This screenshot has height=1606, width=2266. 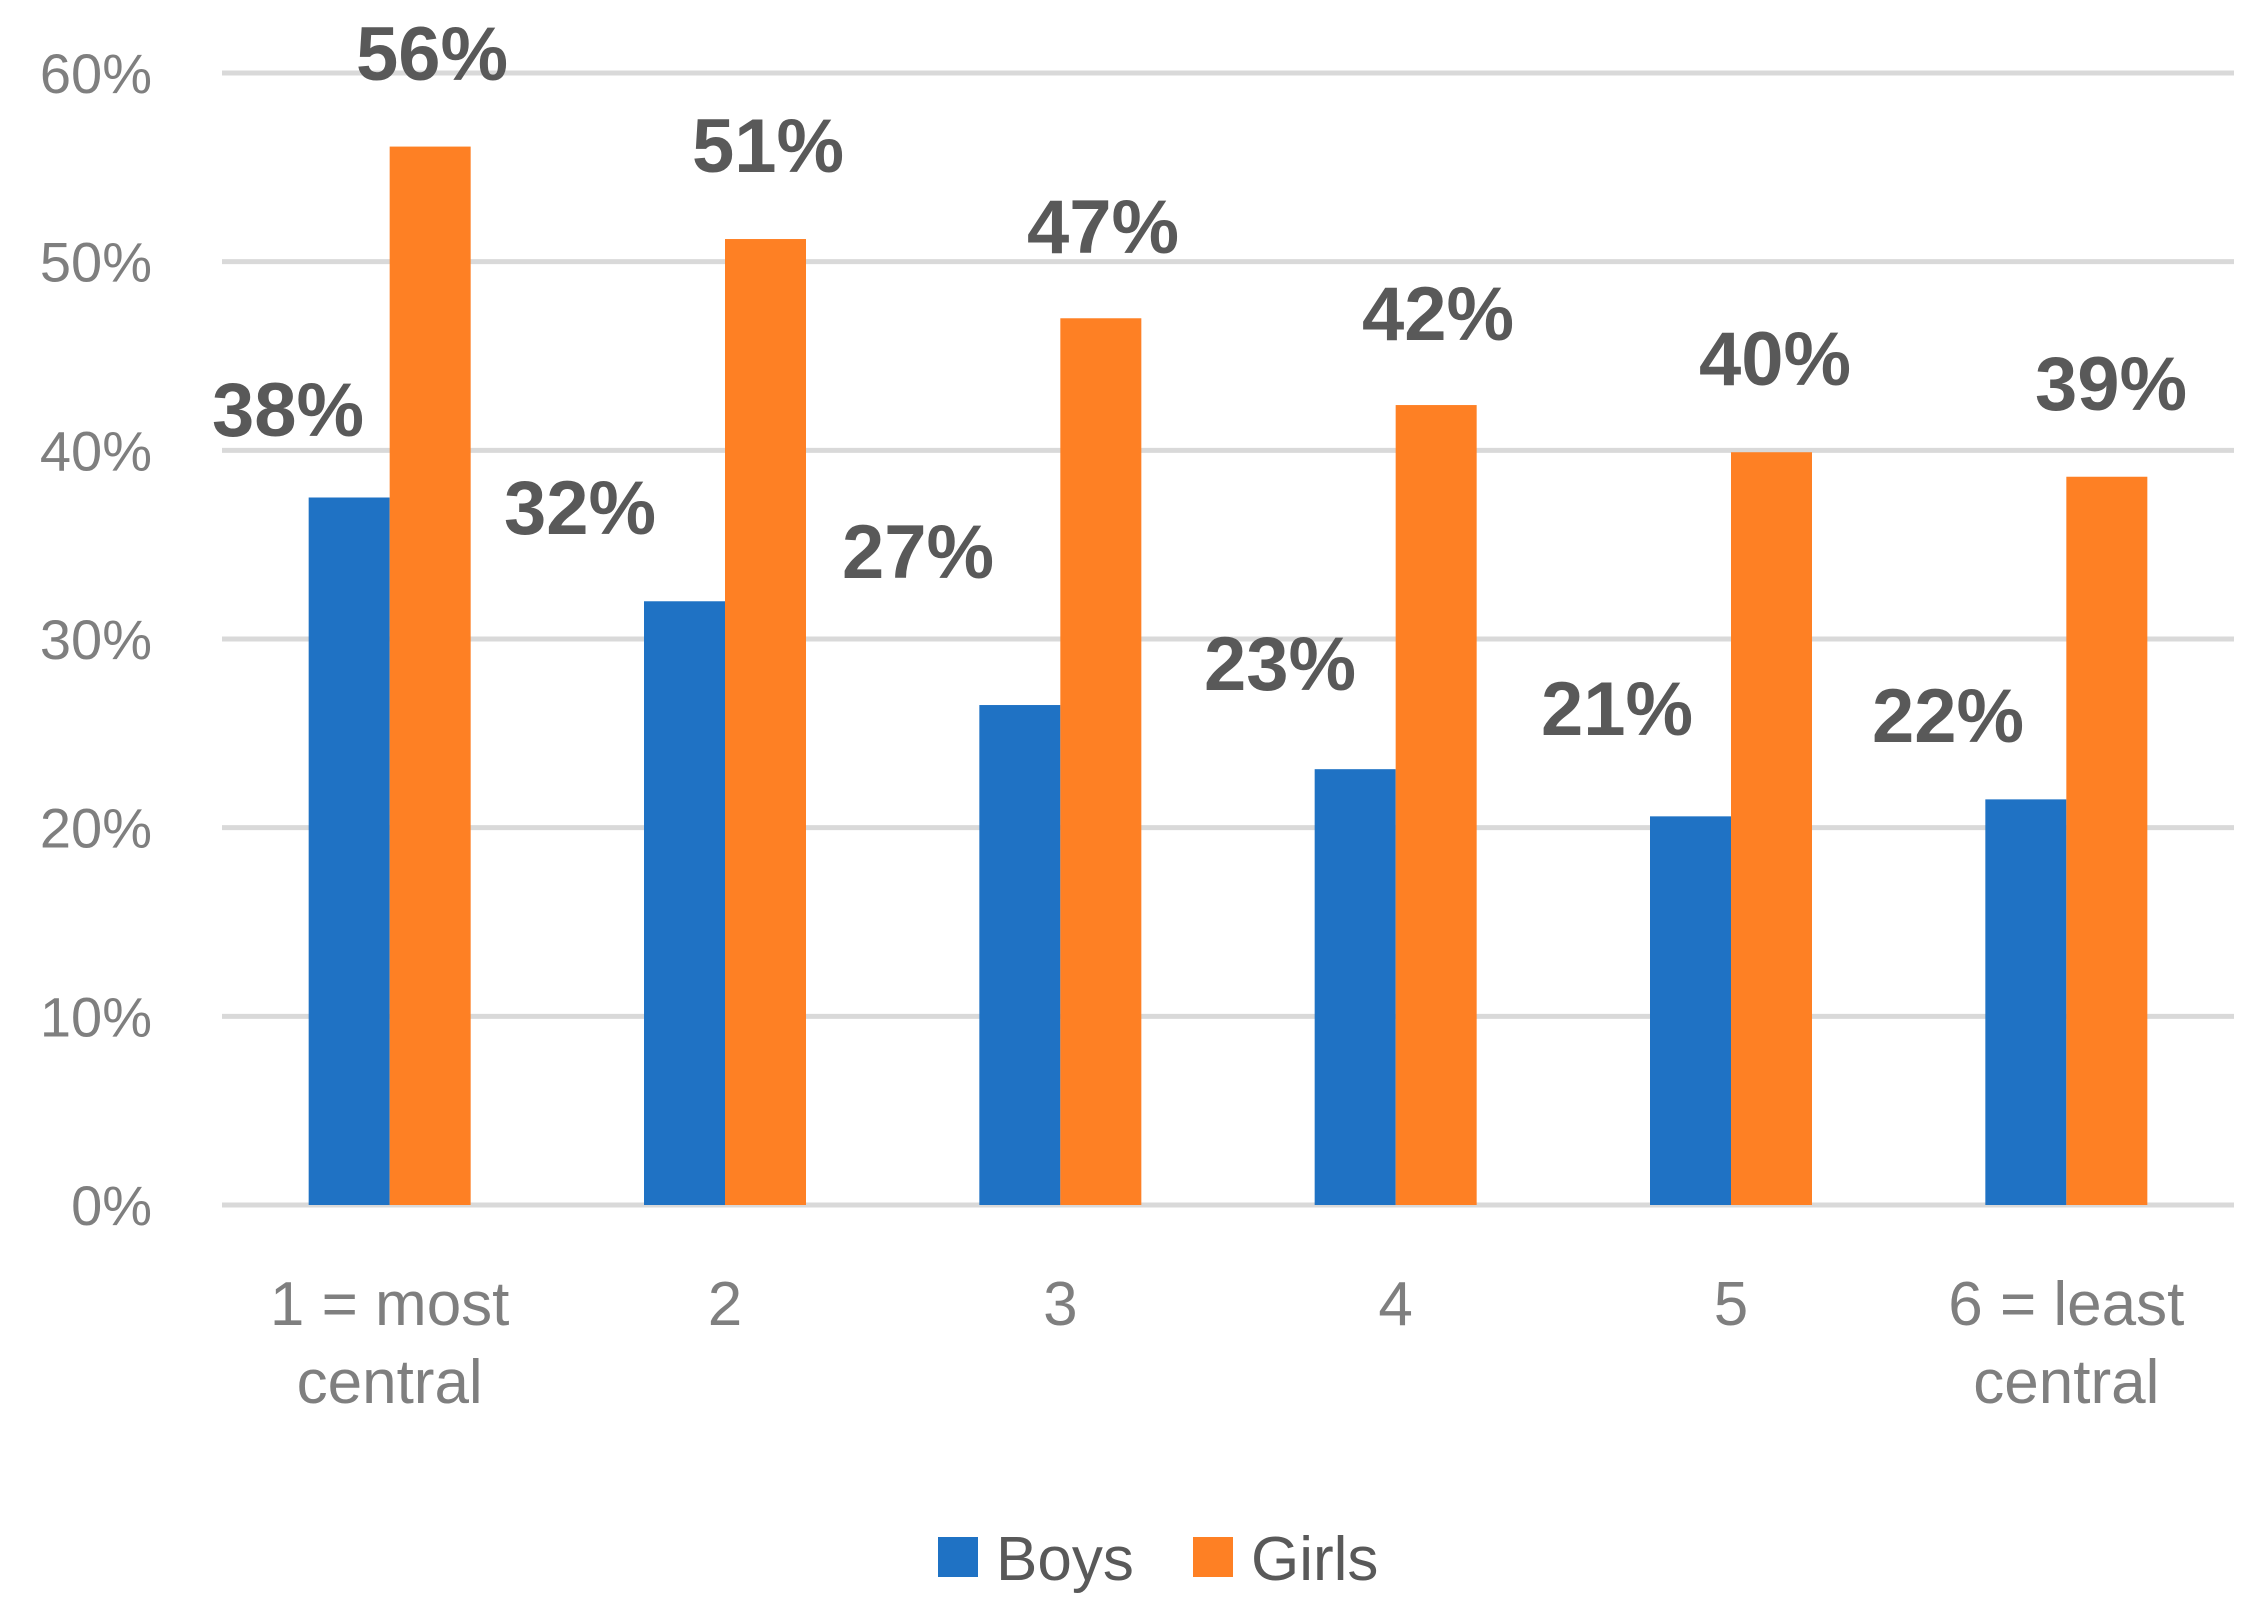 I want to click on y-tick-label: 60%, so click(x=96, y=73).